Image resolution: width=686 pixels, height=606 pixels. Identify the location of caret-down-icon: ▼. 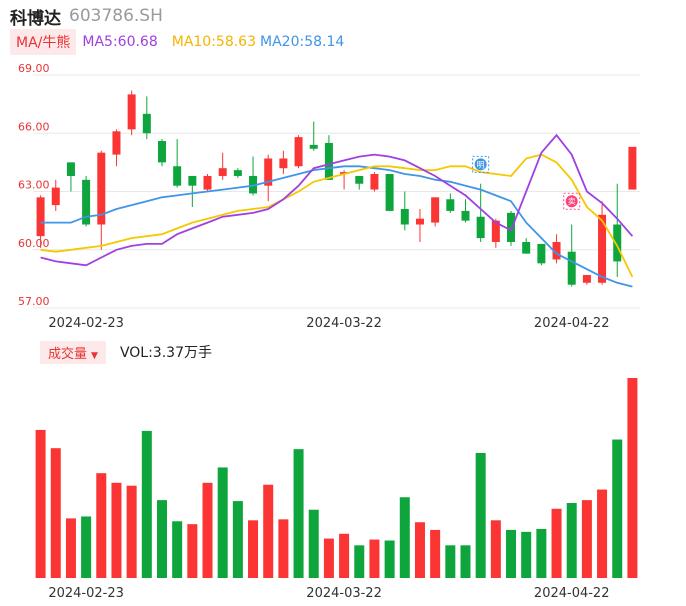
(94, 355).